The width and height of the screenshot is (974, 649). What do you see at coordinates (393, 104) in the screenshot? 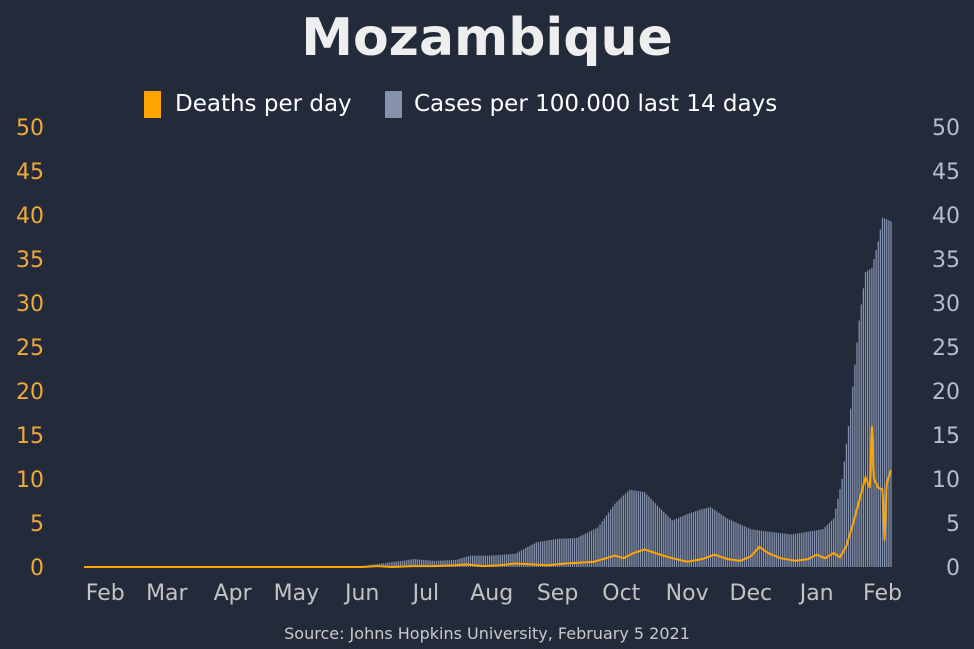
I see `legend-swatch-cases` at bounding box center [393, 104].